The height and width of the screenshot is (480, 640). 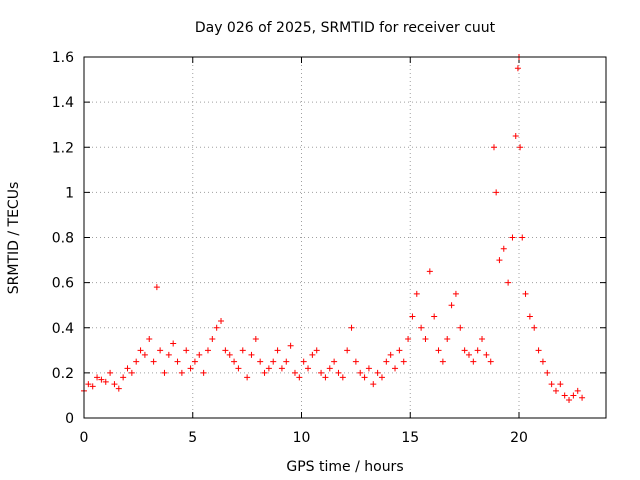 I want to click on y-tick-label: 0.2, so click(x=63, y=374).